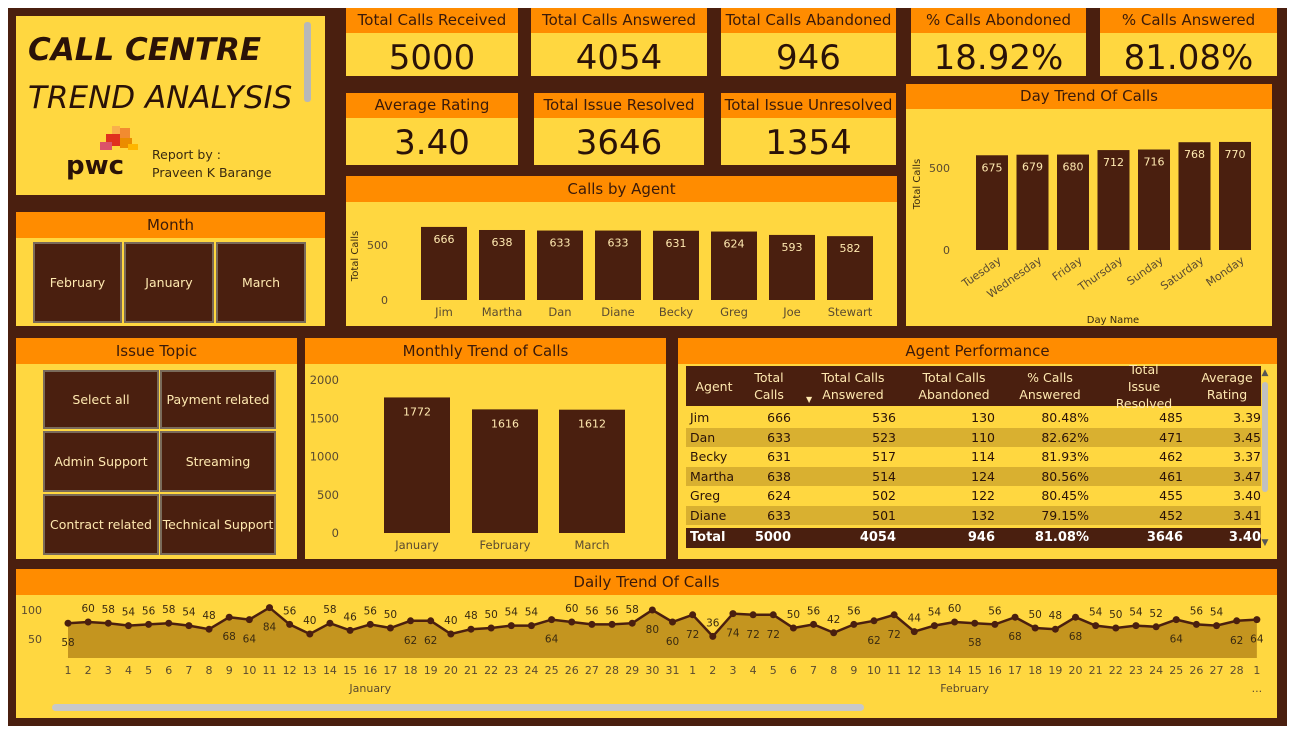 This screenshot has height=732, width=1295. What do you see at coordinates (1065, 495) in the screenshot?
I see `table-cell: 80.45%` at bounding box center [1065, 495].